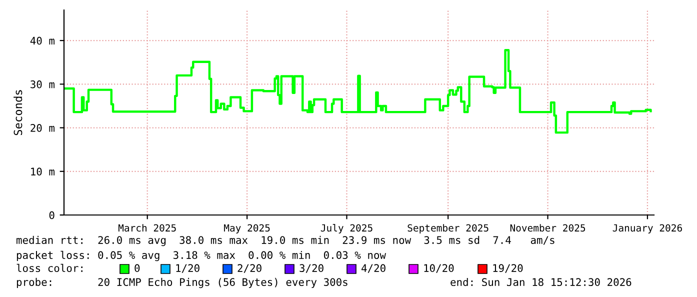 The width and height of the screenshot is (697, 297). Describe the element at coordinates (247, 229) in the screenshot. I see `x-tick-label: May 2025` at that location.